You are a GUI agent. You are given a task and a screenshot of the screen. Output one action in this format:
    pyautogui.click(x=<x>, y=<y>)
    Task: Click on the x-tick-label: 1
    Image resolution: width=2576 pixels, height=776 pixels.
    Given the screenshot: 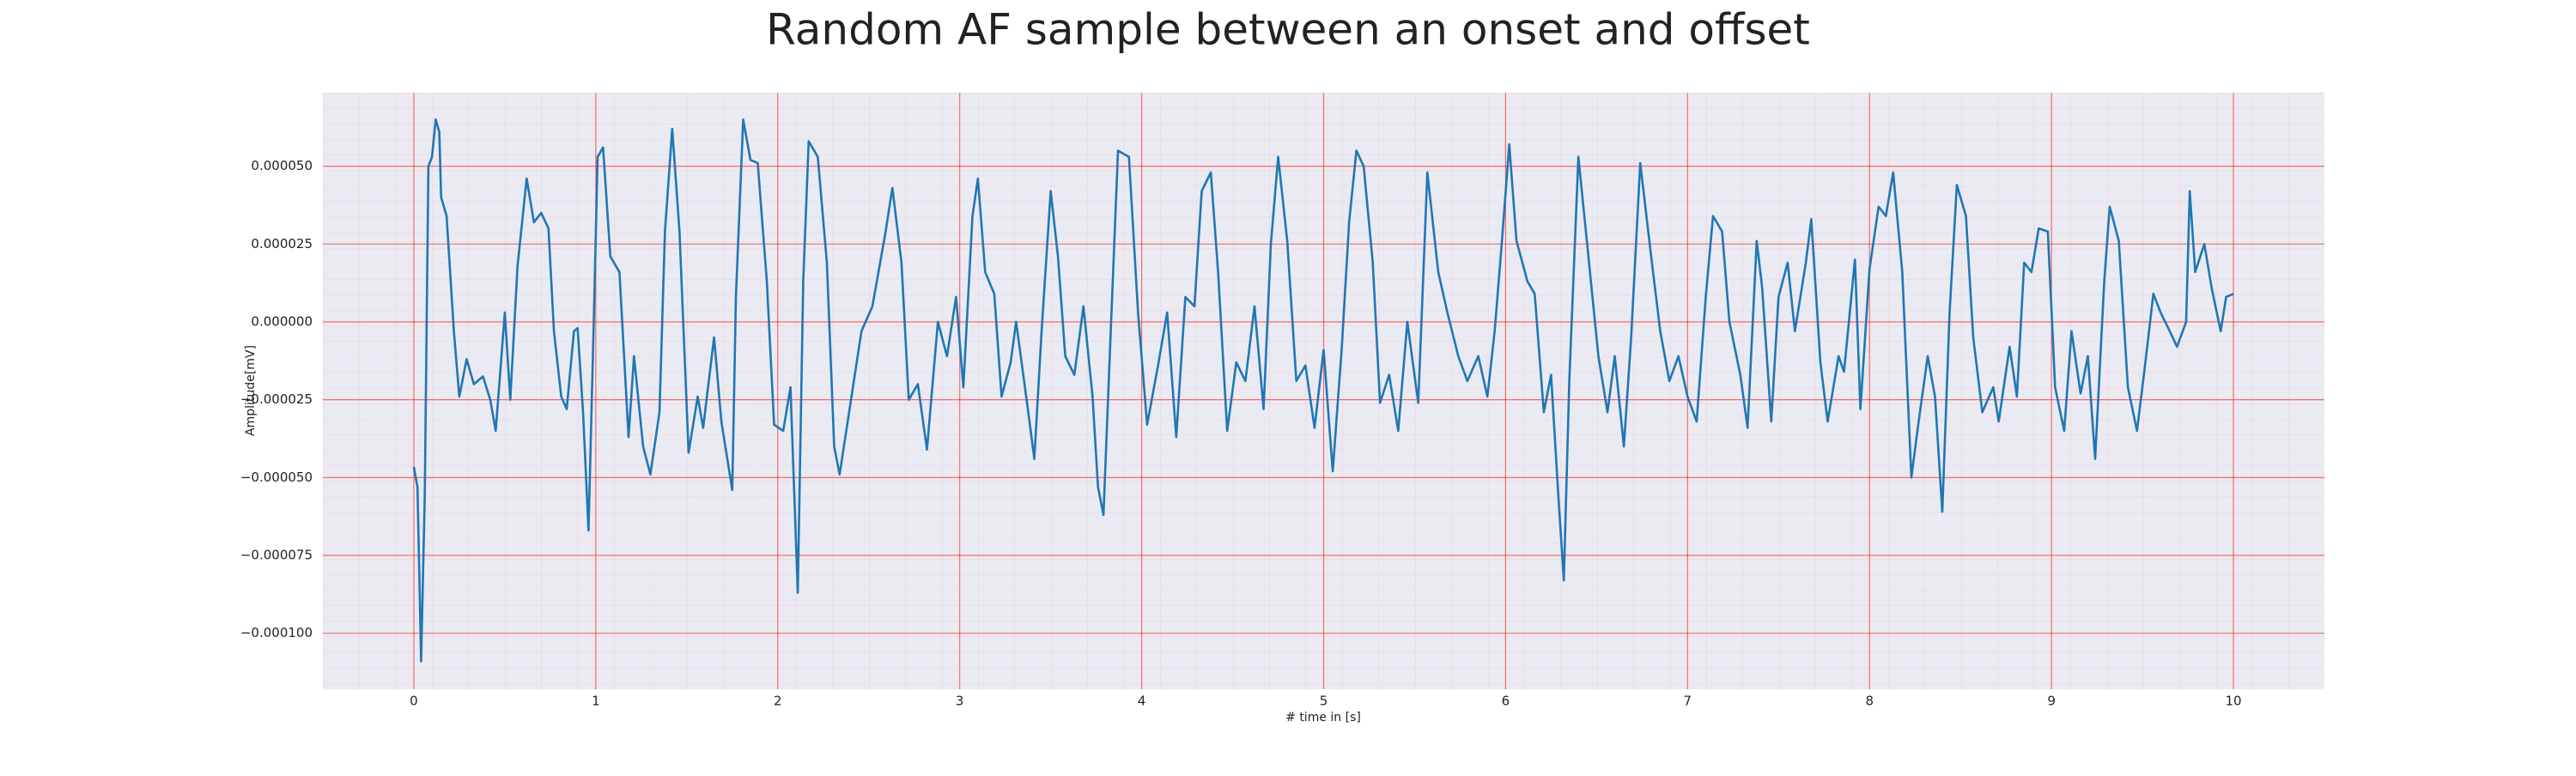 What is the action you would take?
    pyautogui.click(x=596, y=701)
    